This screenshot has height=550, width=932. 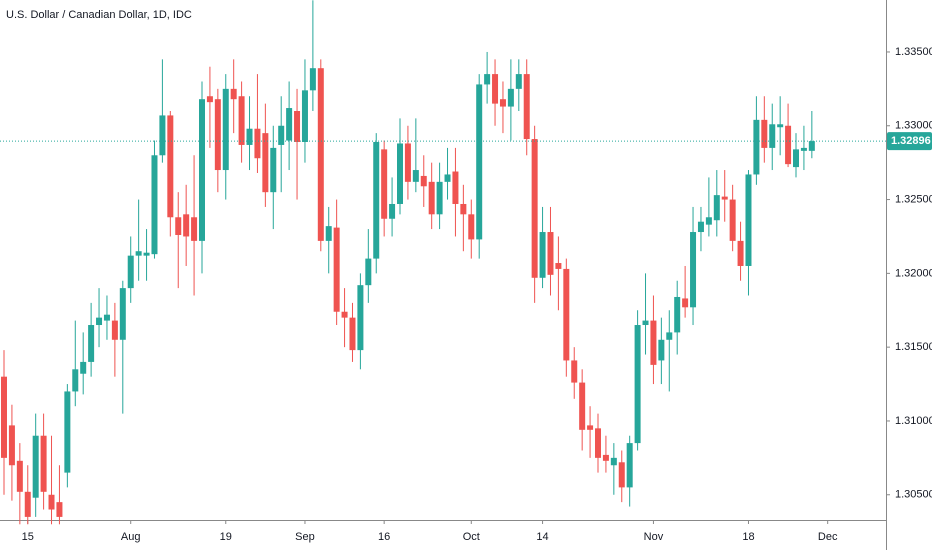 I want to click on x-tick-label: 16, so click(x=384, y=537).